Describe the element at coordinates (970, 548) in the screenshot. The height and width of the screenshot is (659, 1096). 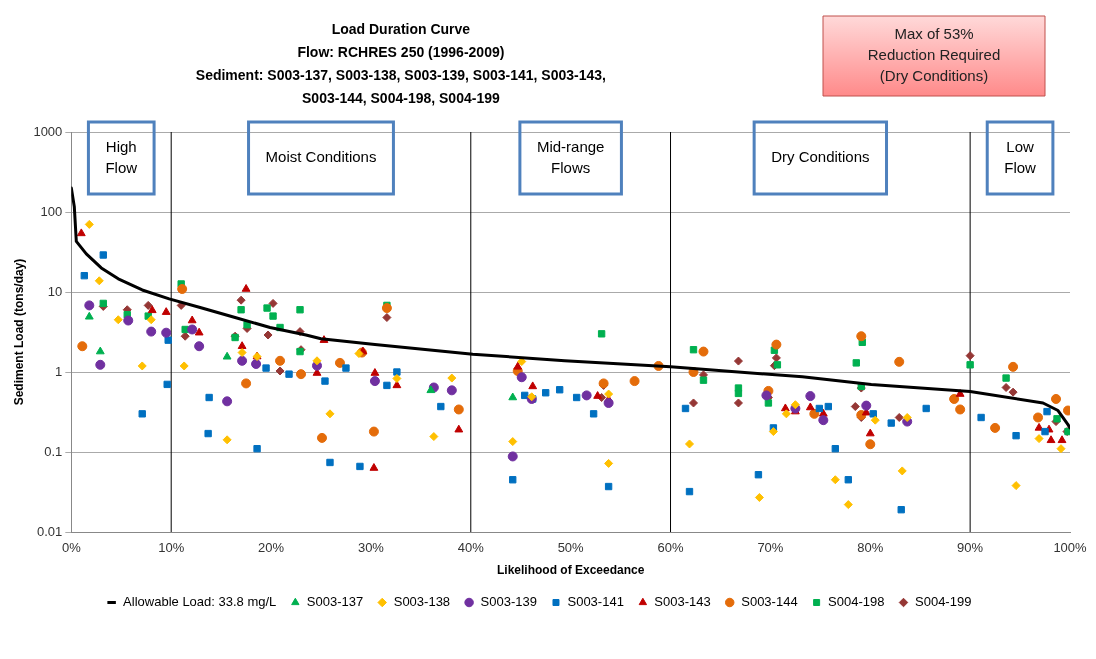
I see `x-tick-label: 90%` at that location.